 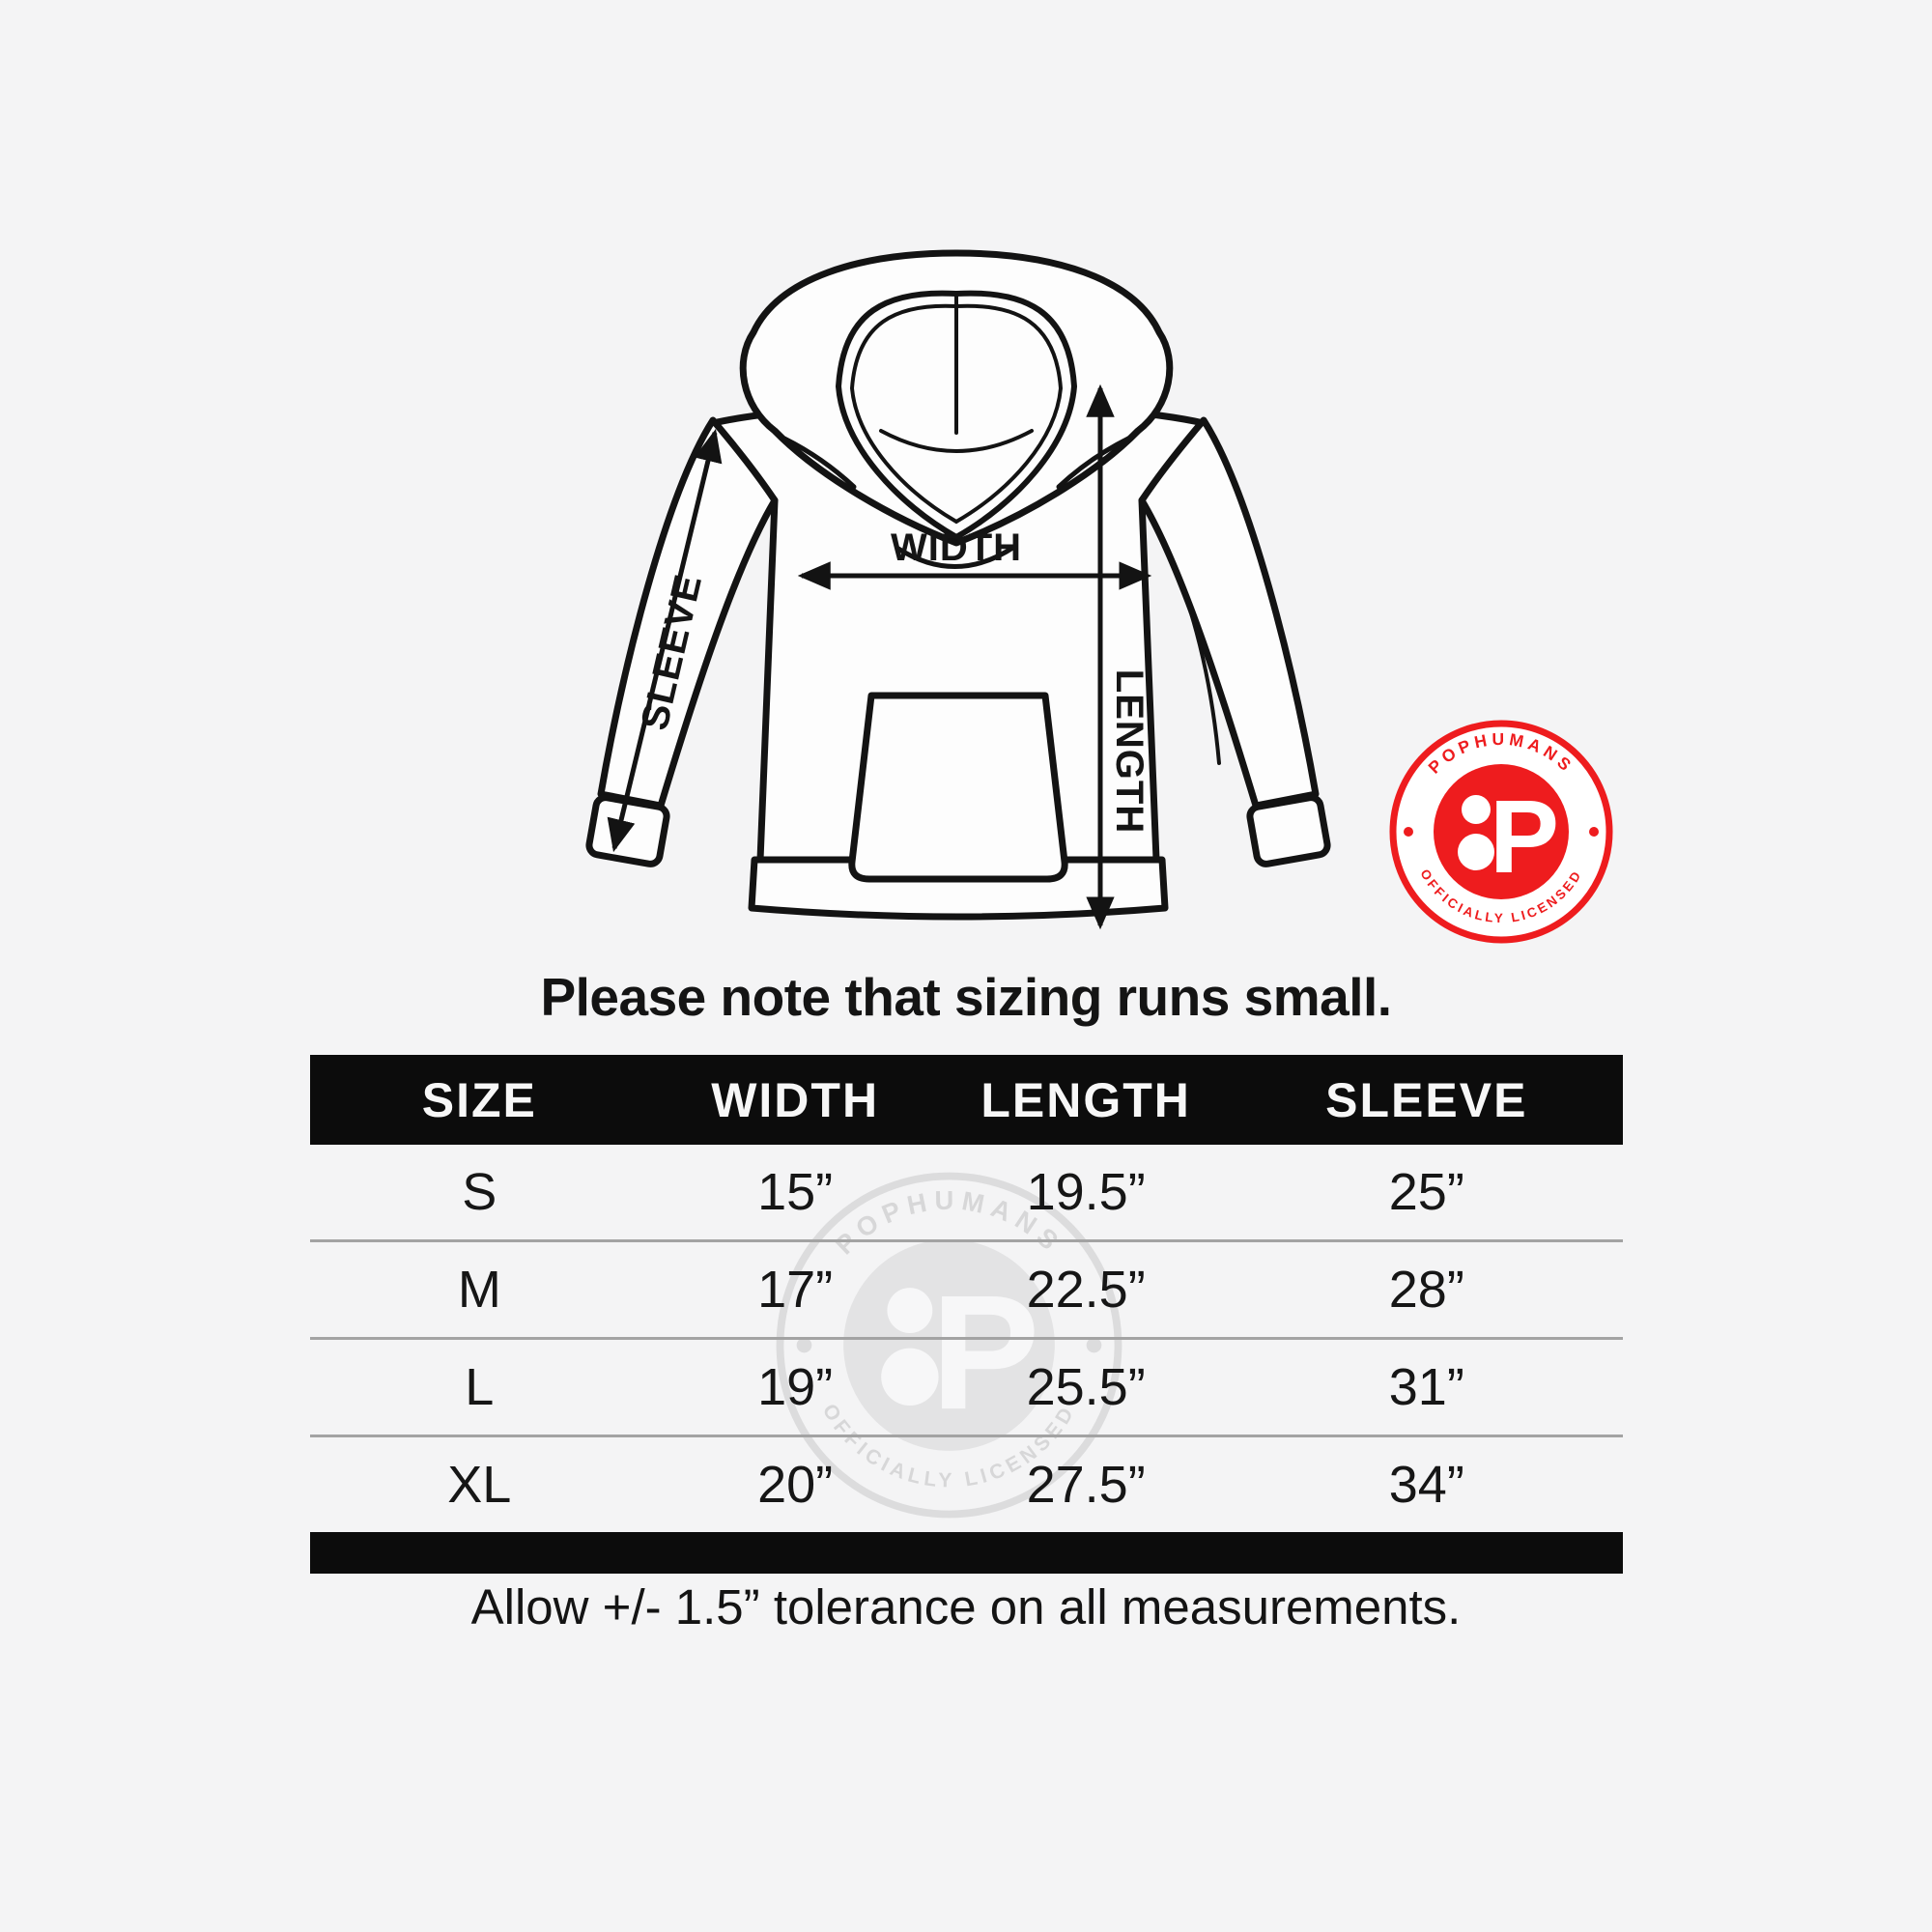 I want to click on table-row-m: M 17” 22.5” 28”, so click(x=966, y=1288).